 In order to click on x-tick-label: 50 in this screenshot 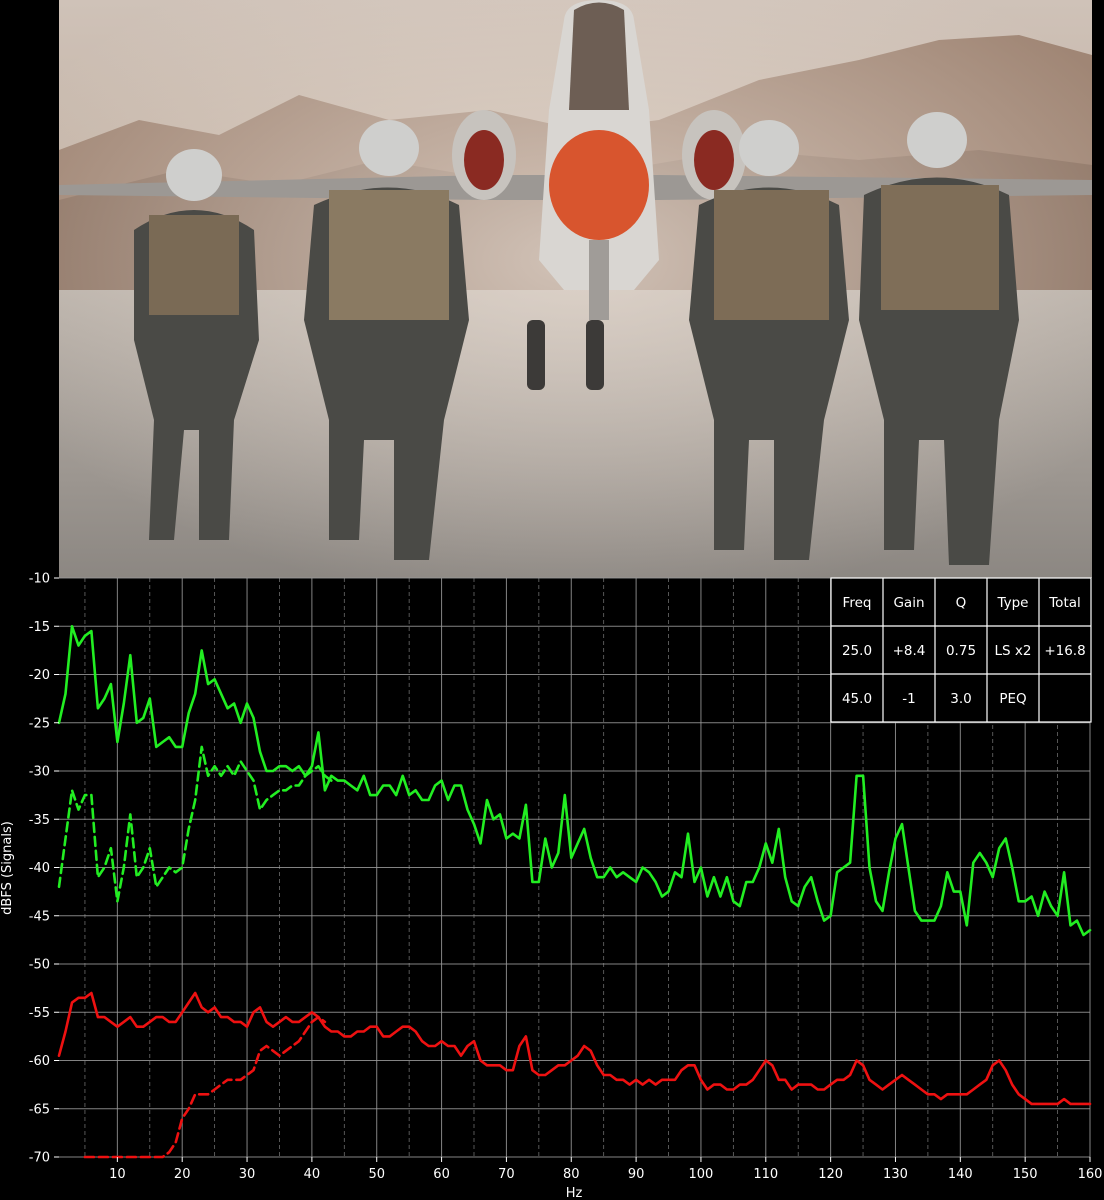, I will do `click(376, 1174)`.